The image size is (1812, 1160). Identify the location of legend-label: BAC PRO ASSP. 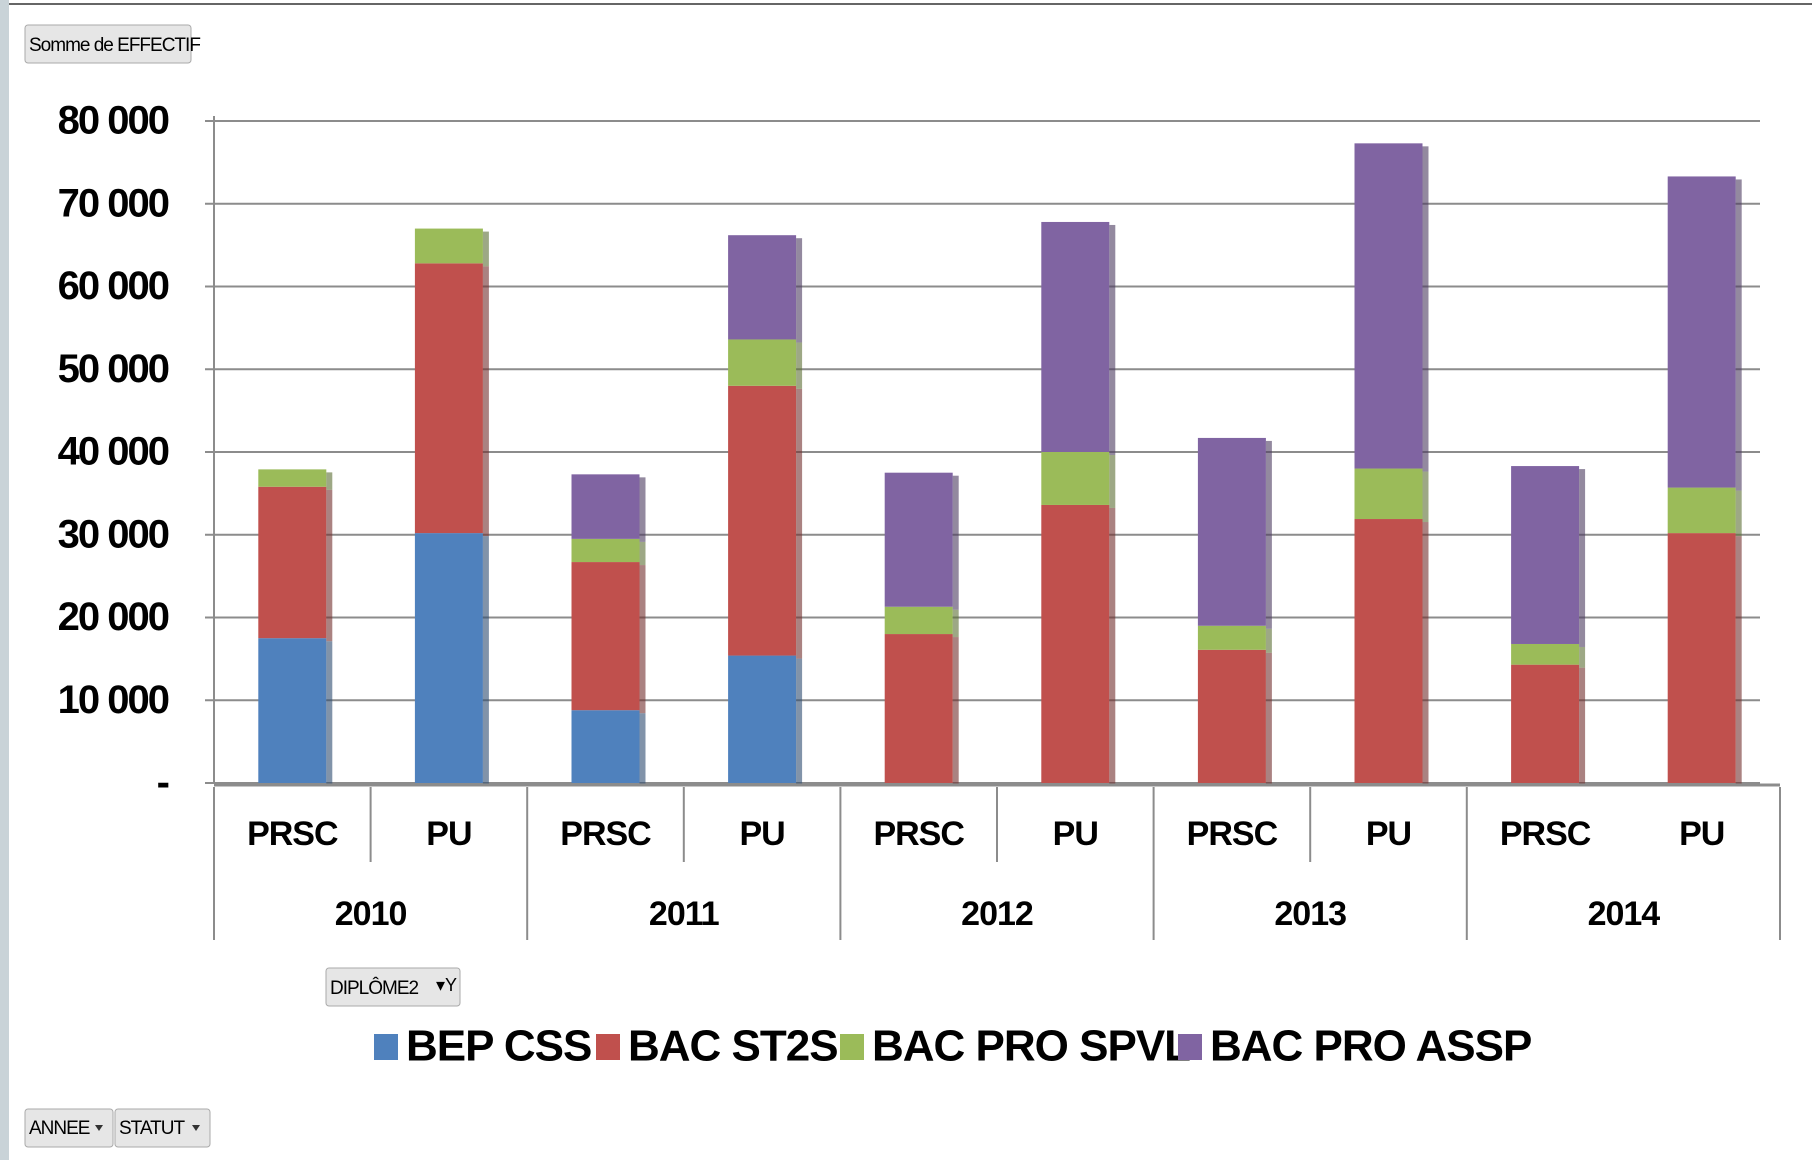
(1370, 1046).